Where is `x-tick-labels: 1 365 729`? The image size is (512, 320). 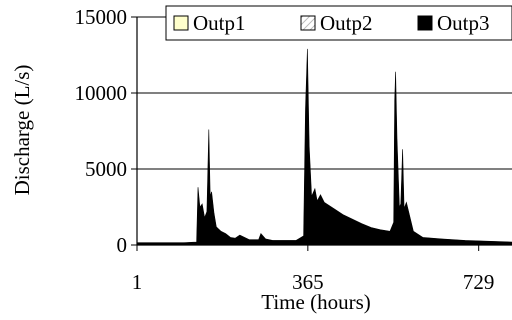 x-tick-labels: 1 365 729 is located at coordinates (313, 282).